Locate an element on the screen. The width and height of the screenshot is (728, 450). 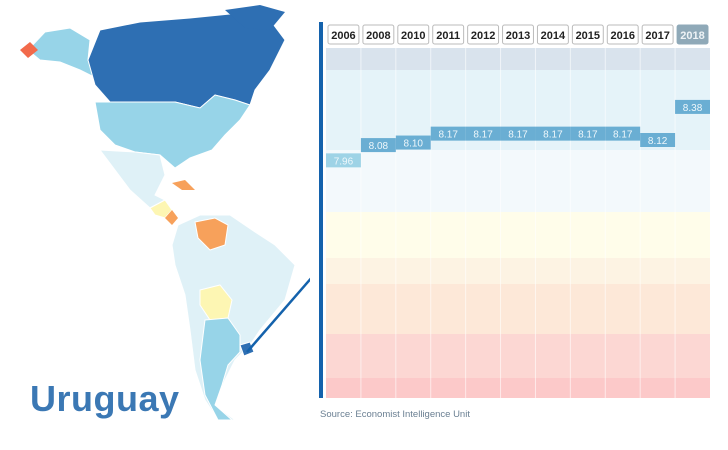
score-label: 8.10 is located at coordinates (414, 144).